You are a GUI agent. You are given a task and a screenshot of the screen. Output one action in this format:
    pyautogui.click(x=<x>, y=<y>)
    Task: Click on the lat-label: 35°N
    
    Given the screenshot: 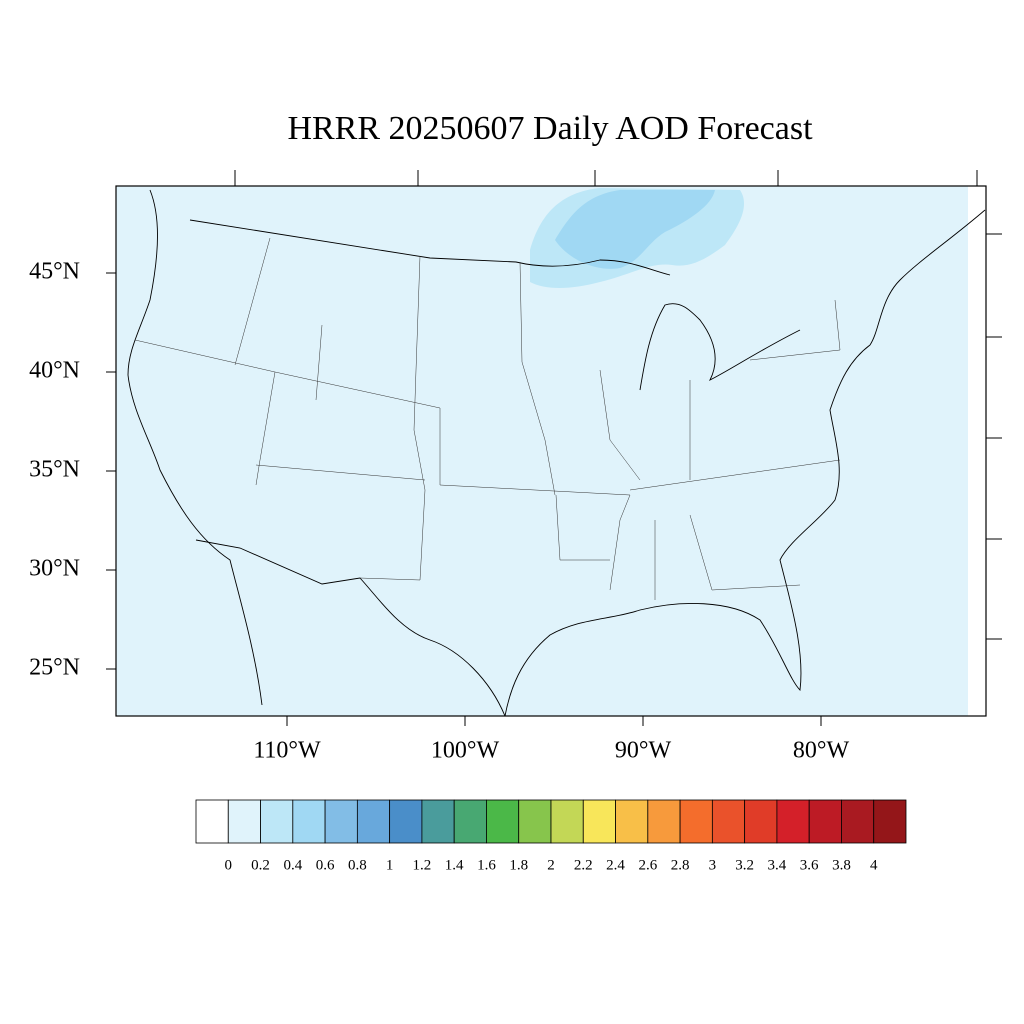 What is the action you would take?
    pyautogui.click(x=54, y=470)
    